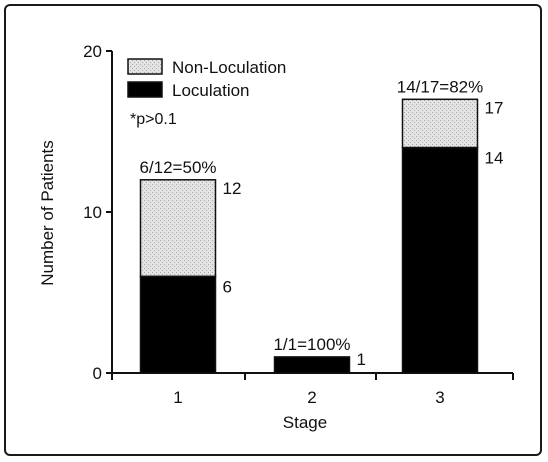  What do you see at coordinates (439, 397) in the screenshot?
I see `x-tick-label: 3` at bounding box center [439, 397].